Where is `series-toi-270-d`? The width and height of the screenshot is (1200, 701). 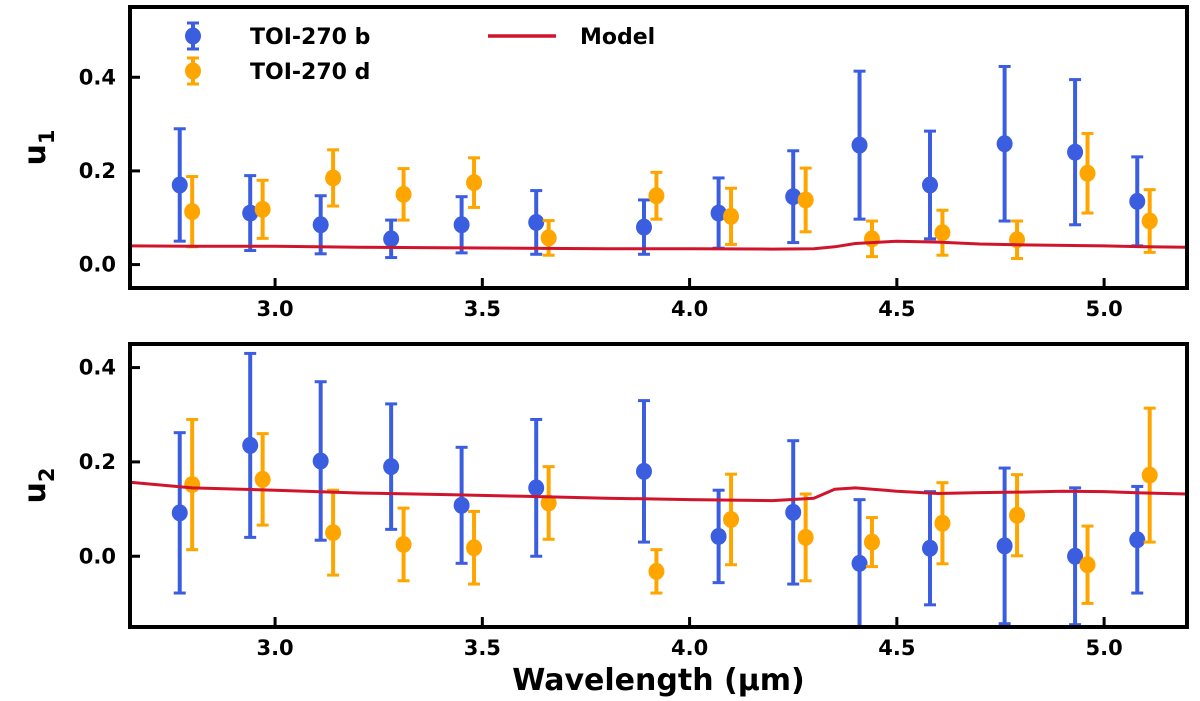
series-toi-270-d is located at coordinates (671, 195).